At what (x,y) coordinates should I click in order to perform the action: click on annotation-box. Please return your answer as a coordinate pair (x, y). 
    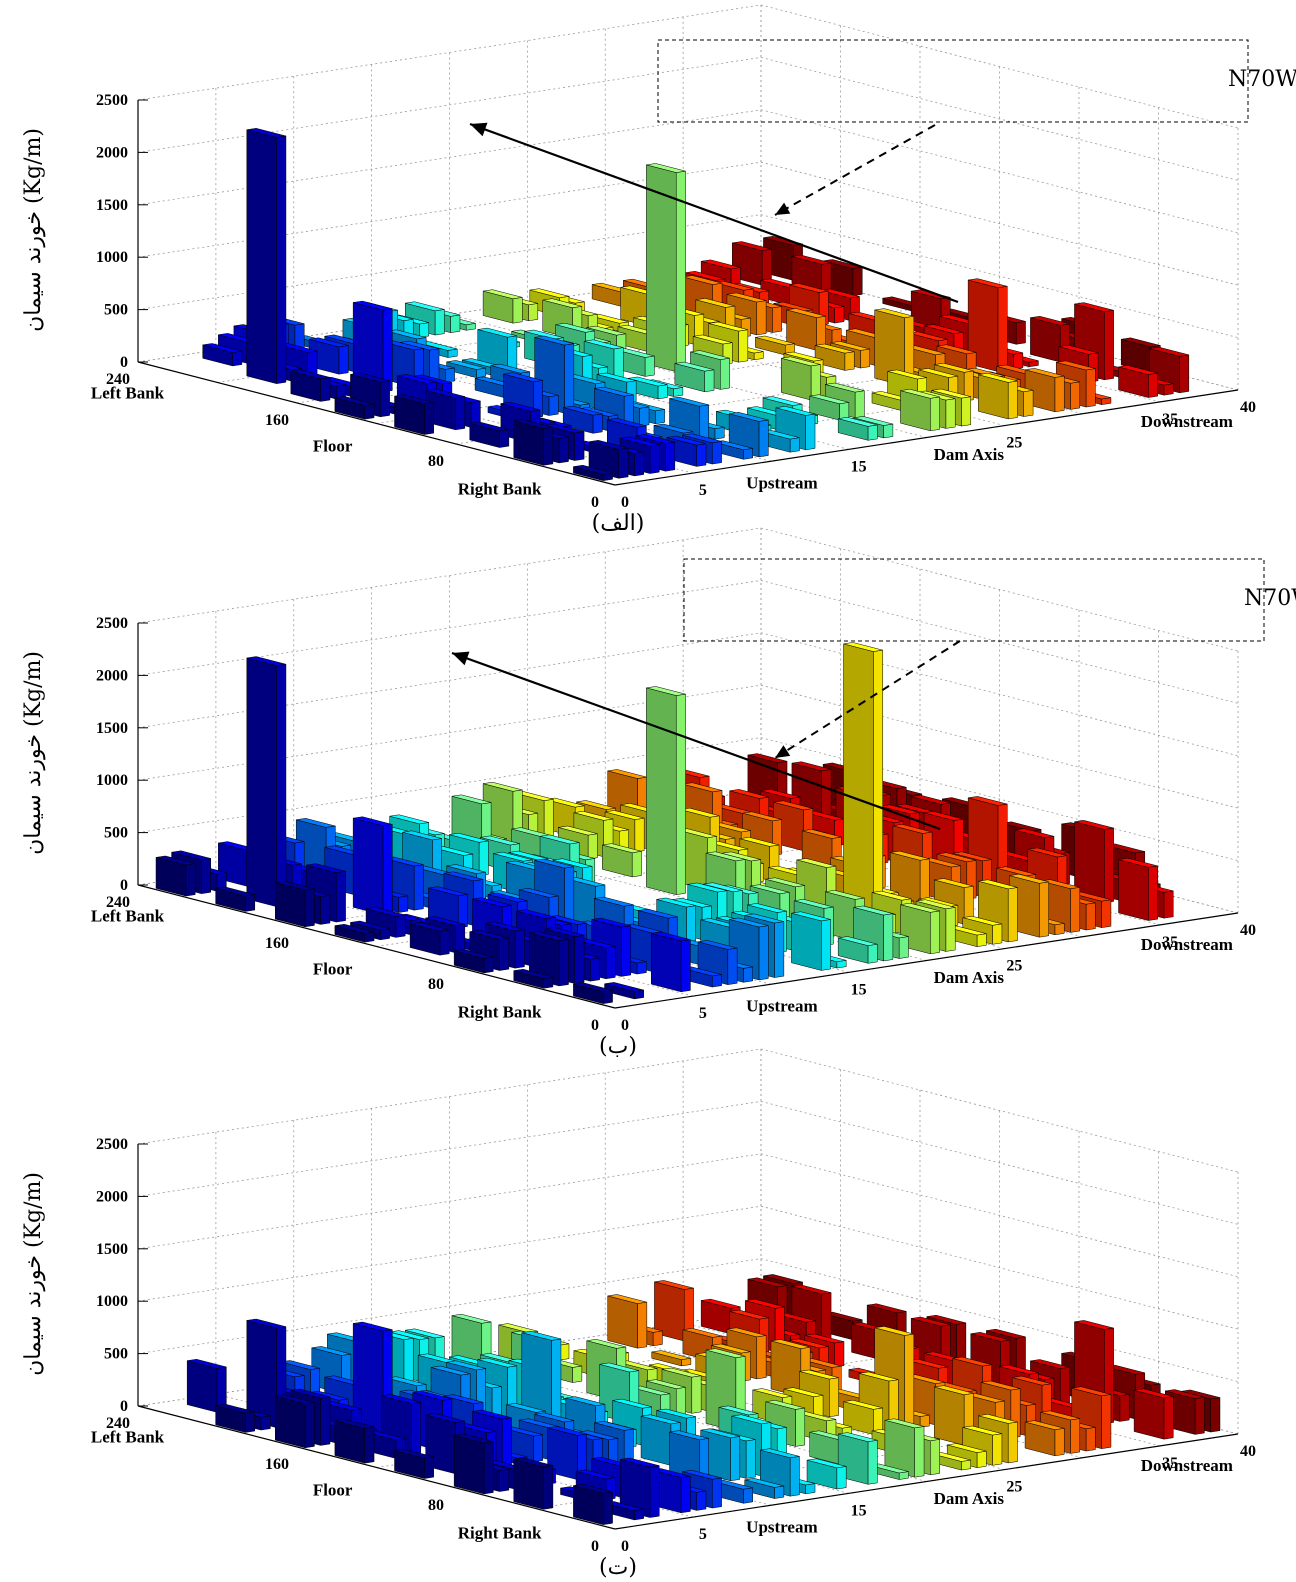
    Looking at the image, I should click on (974, 600).